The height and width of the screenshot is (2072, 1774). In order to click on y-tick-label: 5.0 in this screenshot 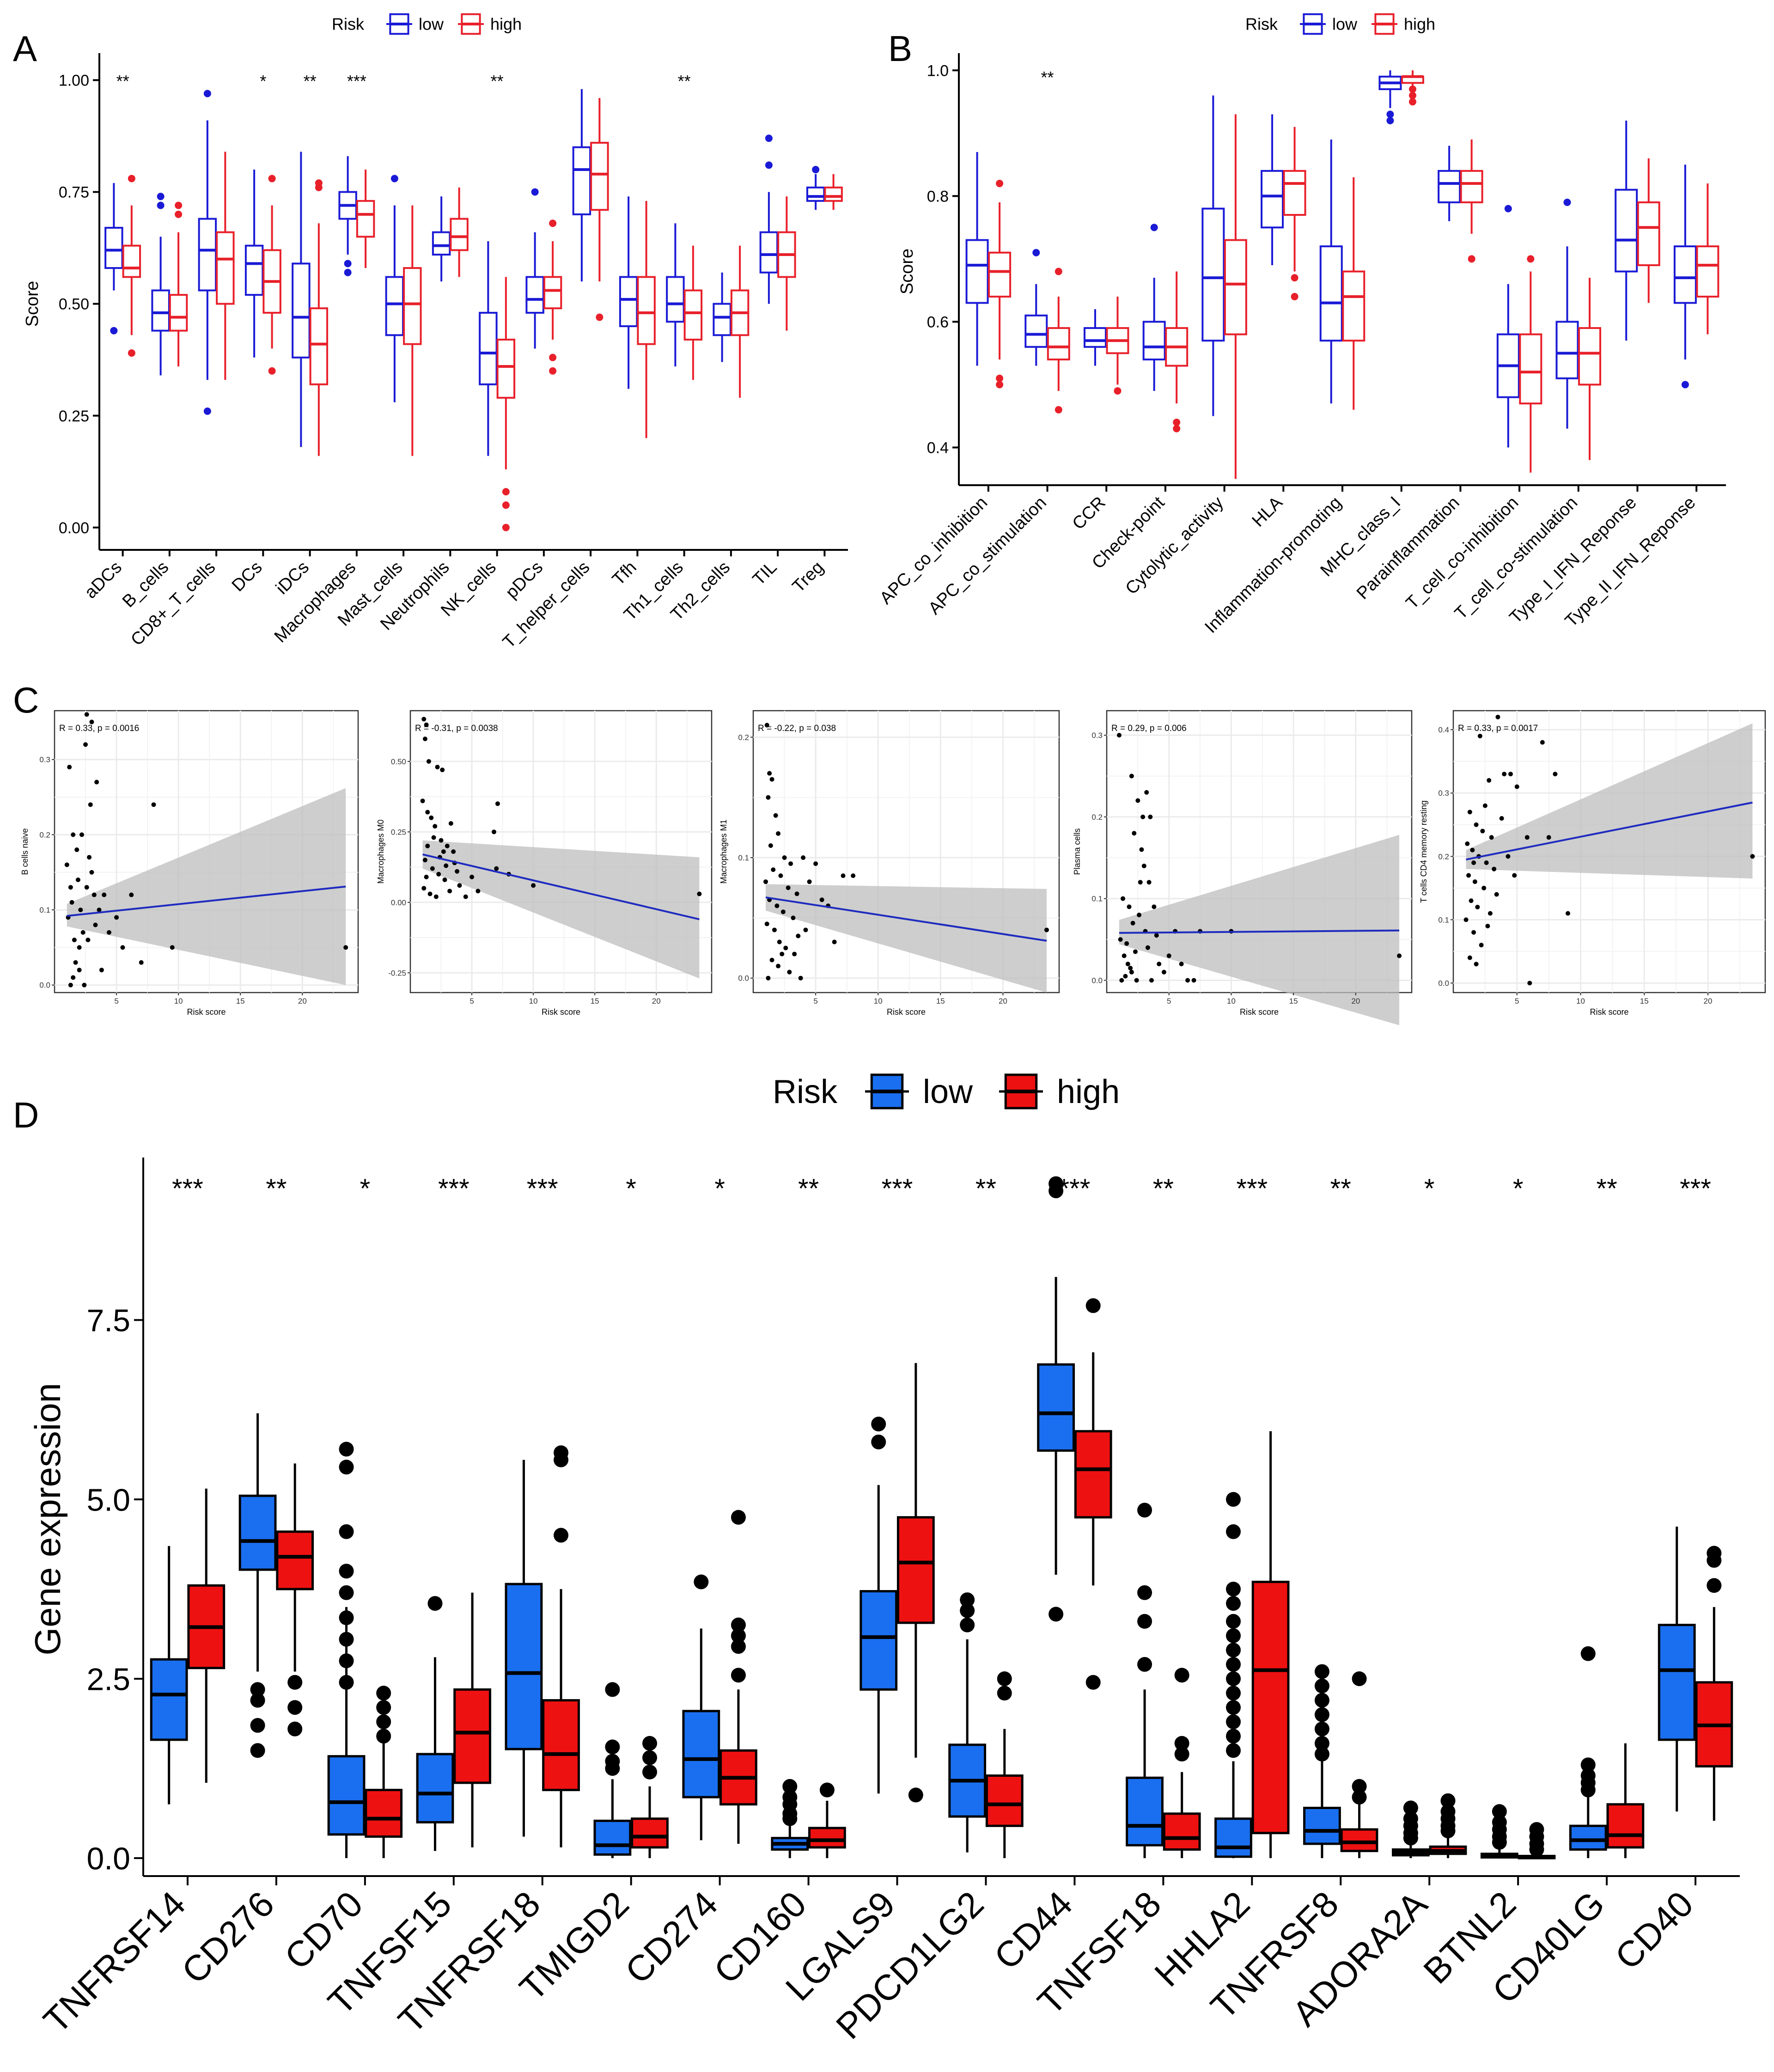, I will do `click(108, 1499)`.